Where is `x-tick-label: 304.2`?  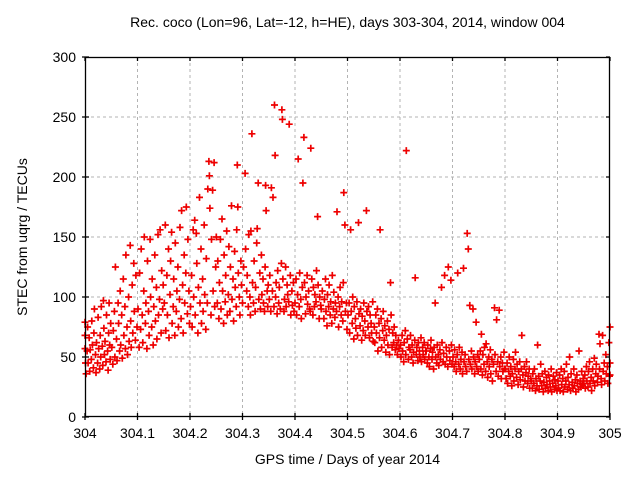
x-tick-label: 304.2 is located at coordinates (189, 433).